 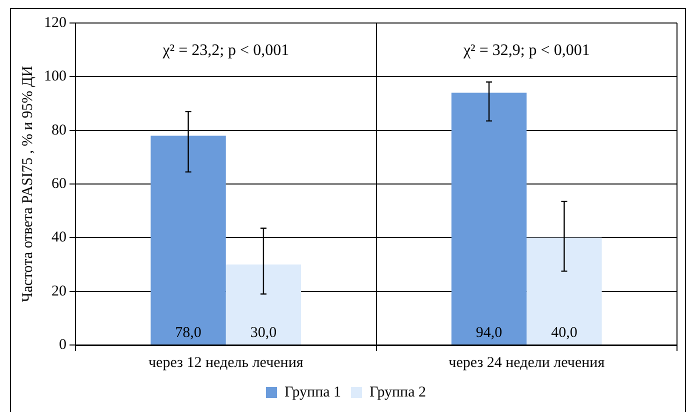 I want to click on x-tick-label: через 24 недели лечения, so click(x=526, y=362).